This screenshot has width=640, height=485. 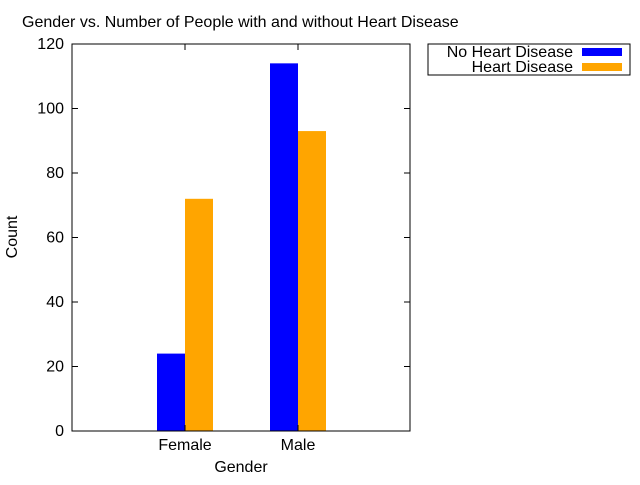 I want to click on y-tick-label: 0, so click(x=59, y=431).